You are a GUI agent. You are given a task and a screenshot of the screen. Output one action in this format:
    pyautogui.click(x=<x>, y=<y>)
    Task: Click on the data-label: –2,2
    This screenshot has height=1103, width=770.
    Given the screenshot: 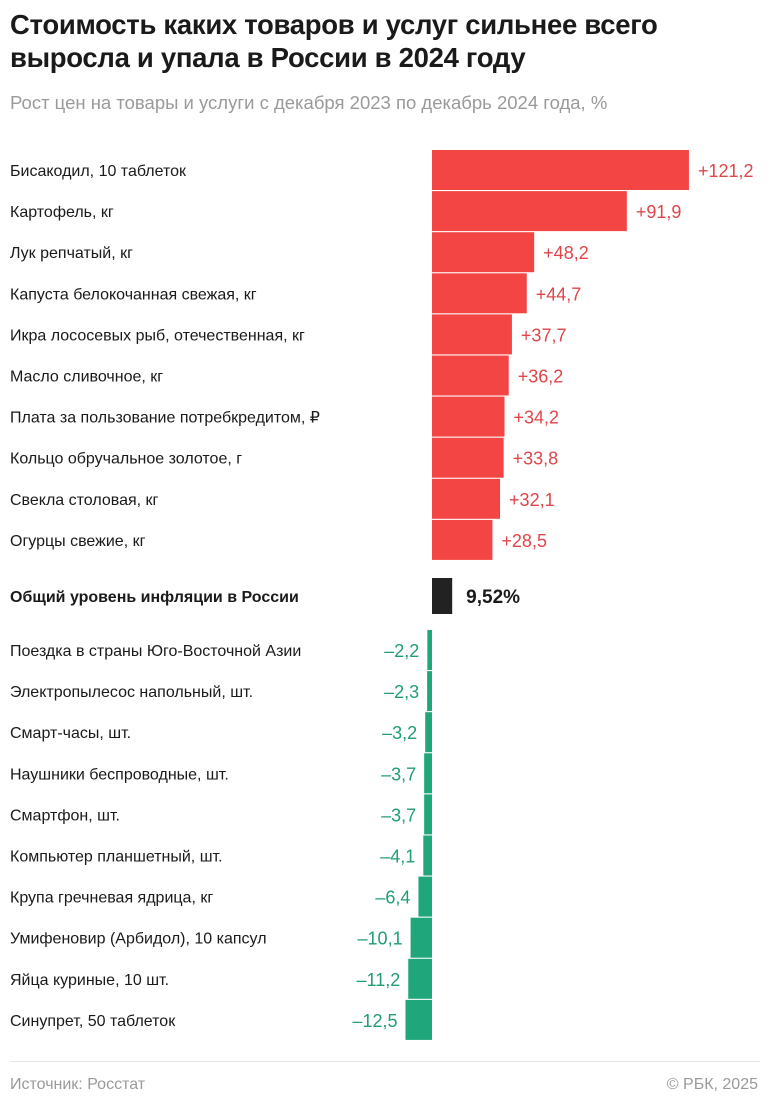 What is the action you would take?
    pyautogui.click(x=401, y=651)
    